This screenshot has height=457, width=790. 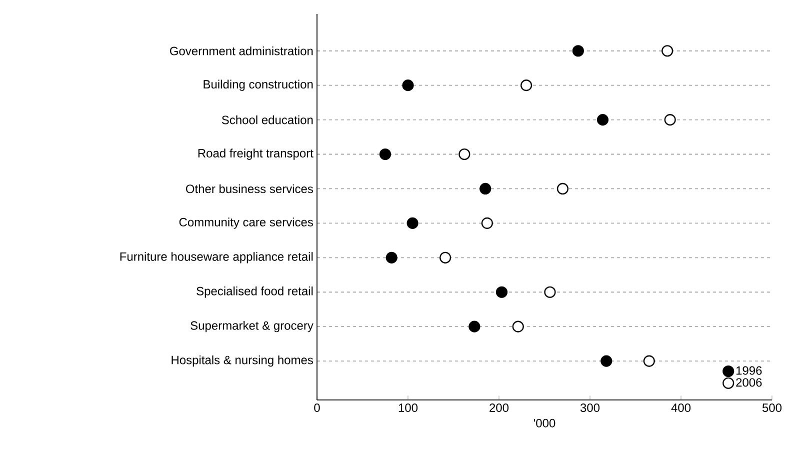 I want to click on x-tick-label: 0, so click(x=317, y=408).